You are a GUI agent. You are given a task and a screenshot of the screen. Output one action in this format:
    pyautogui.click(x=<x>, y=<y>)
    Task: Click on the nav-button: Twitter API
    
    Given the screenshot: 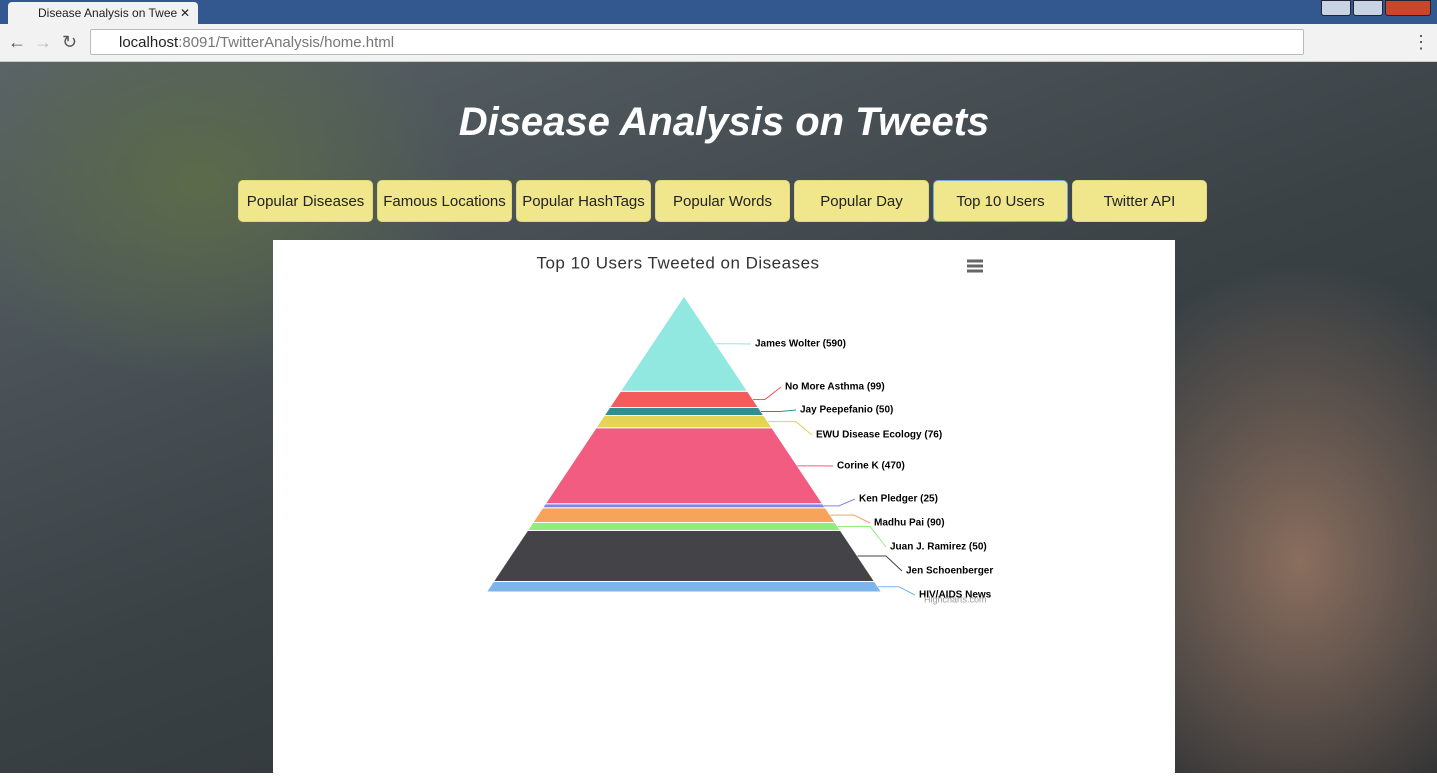 What is the action you would take?
    pyautogui.click(x=1139, y=201)
    